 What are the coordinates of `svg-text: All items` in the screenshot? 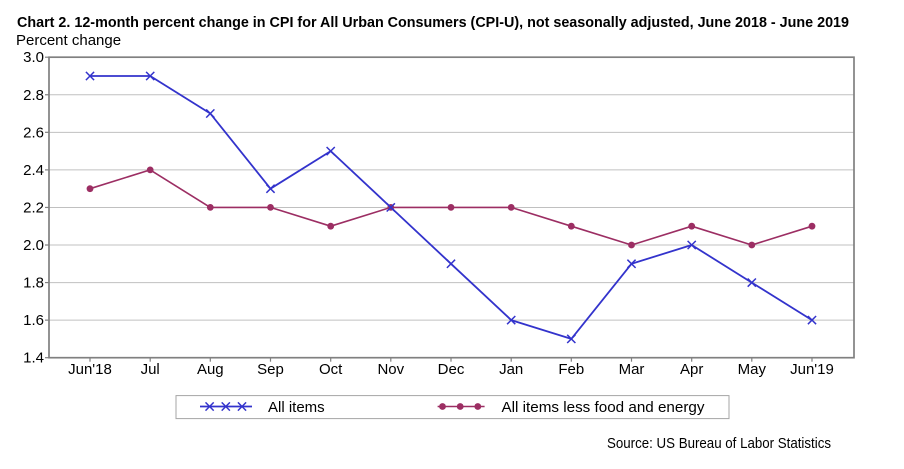 It's located at (296, 407).